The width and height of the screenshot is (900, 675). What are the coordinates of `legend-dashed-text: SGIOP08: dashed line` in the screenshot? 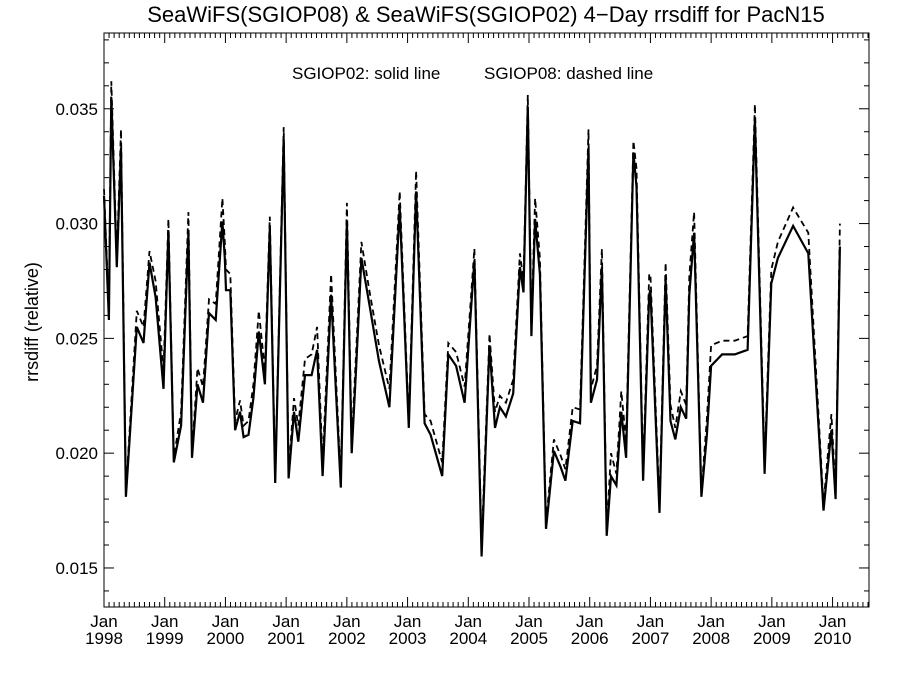 It's located at (568, 73).